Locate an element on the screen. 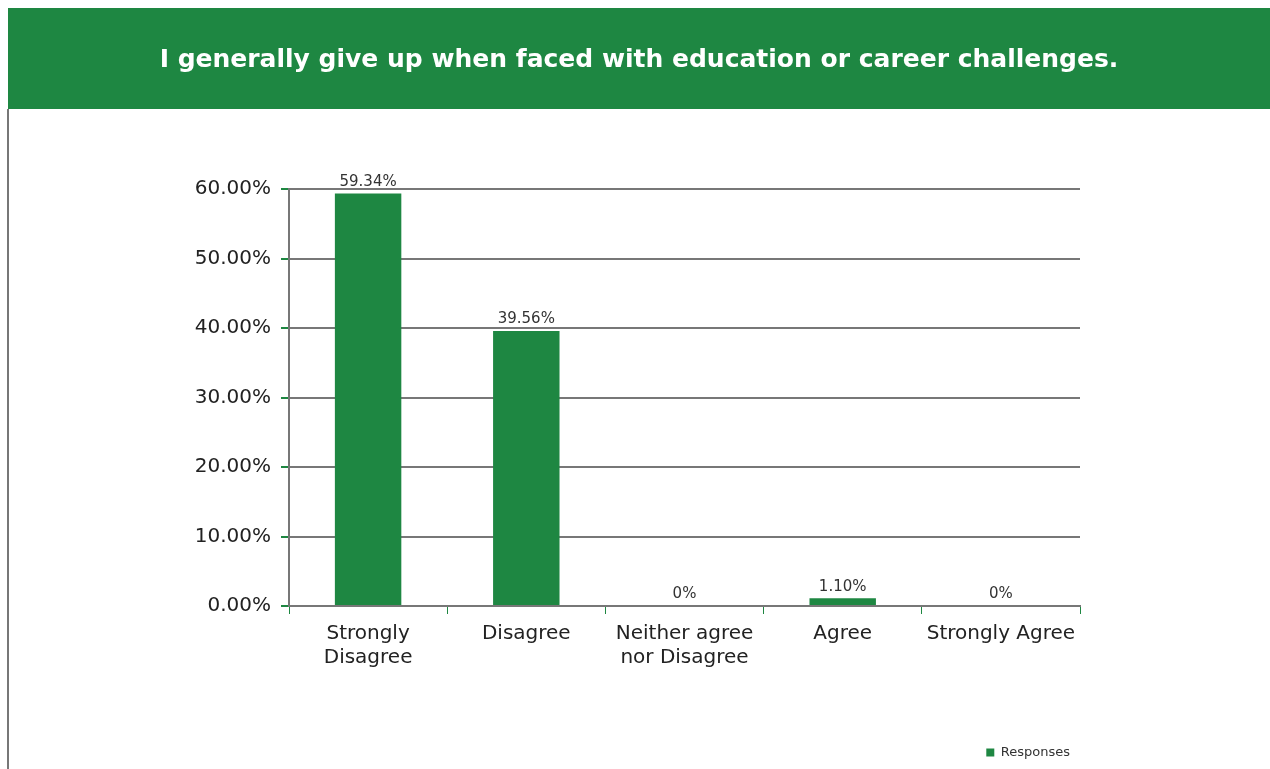 This screenshot has width=1270, height=769. y-tick-label: 60.00% is located at coordinates (232, 187).